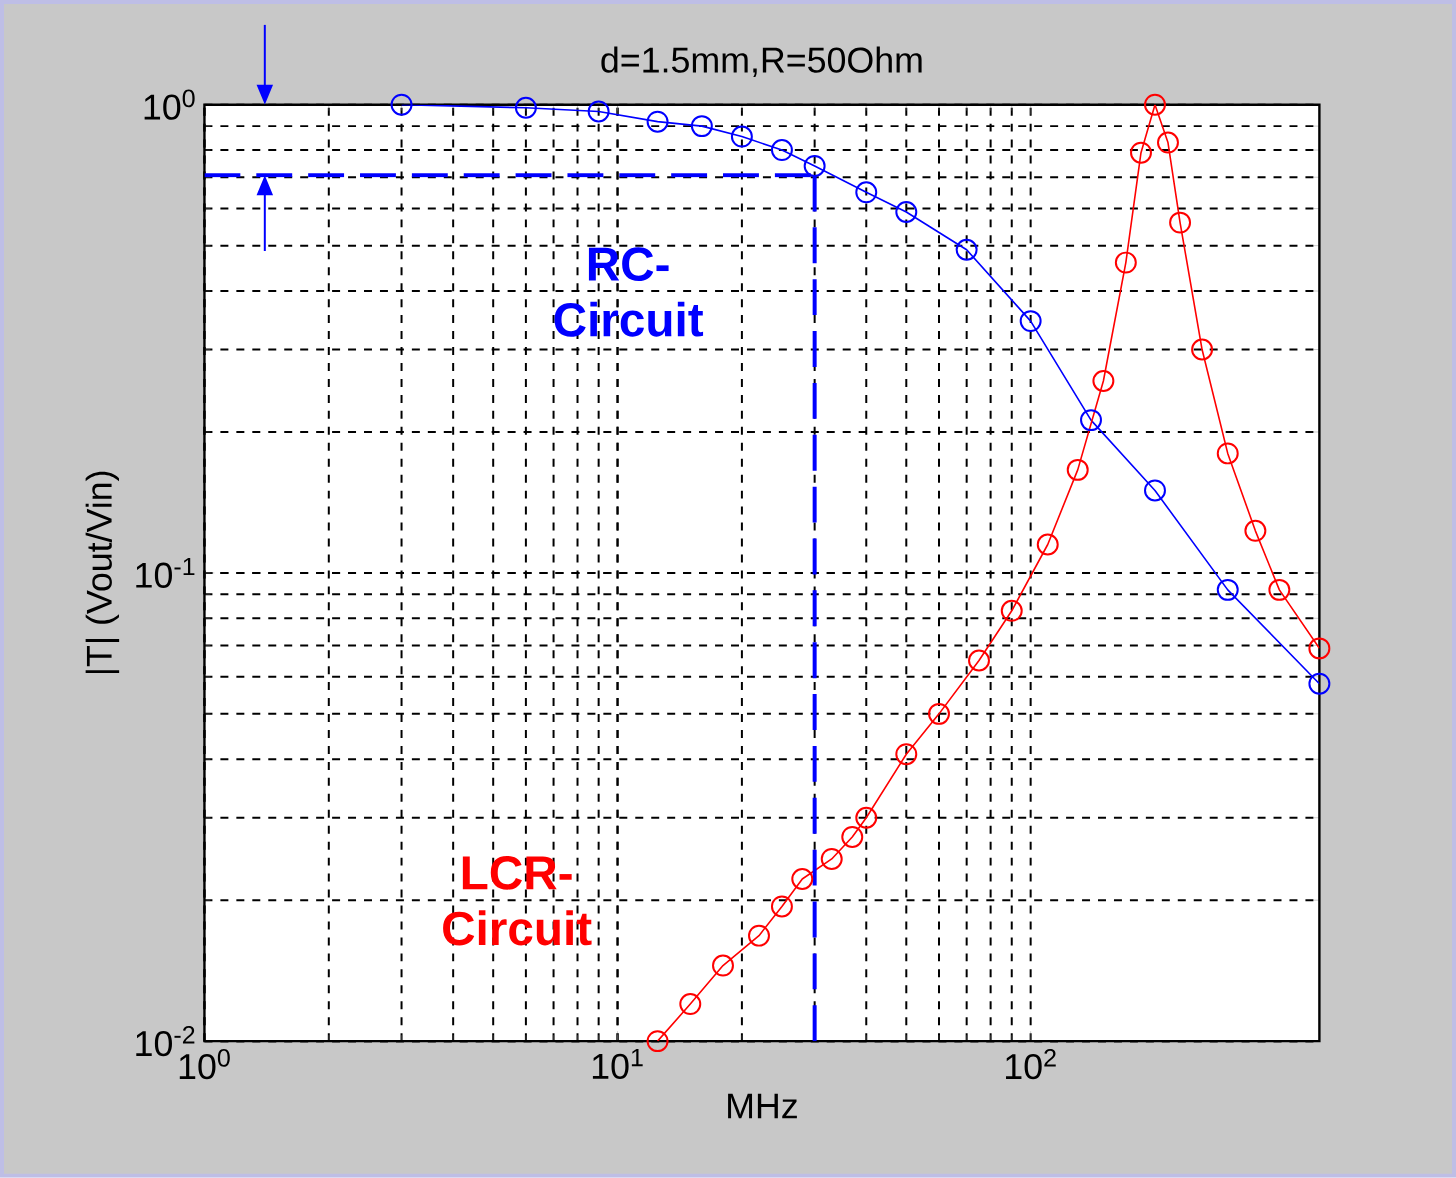  What do you see at coordinates (102, 572) in the screenshot?
I see `y-axis-title: |T| (Vout/Vin)` at bounding box center [102, 572].